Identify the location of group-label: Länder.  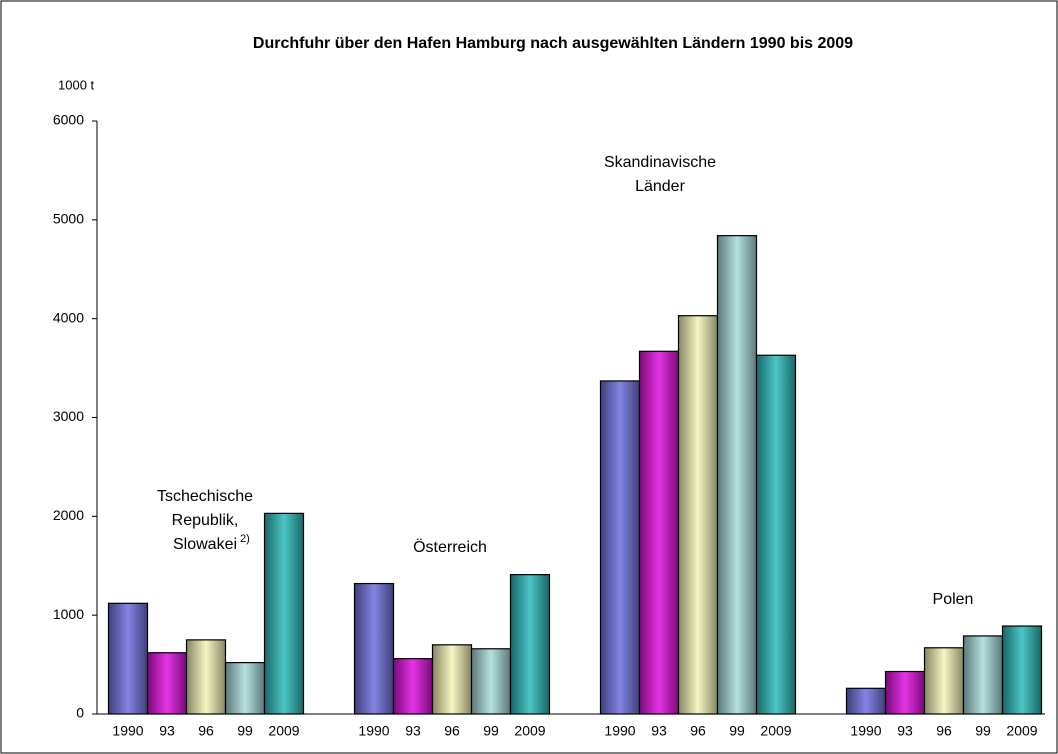
(660, 186).